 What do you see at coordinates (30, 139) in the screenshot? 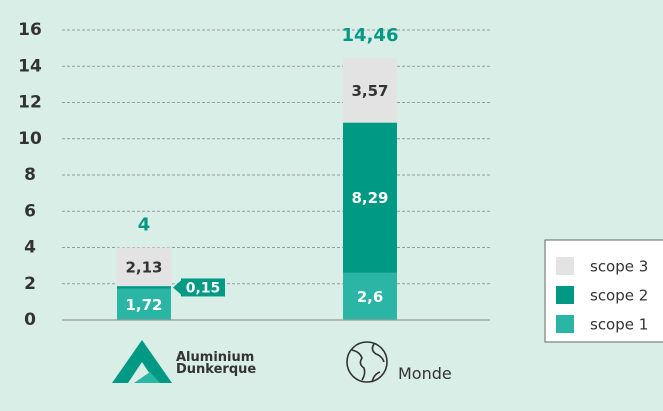
I see `y-tick-label: 10` at bounding box center [30, 139].